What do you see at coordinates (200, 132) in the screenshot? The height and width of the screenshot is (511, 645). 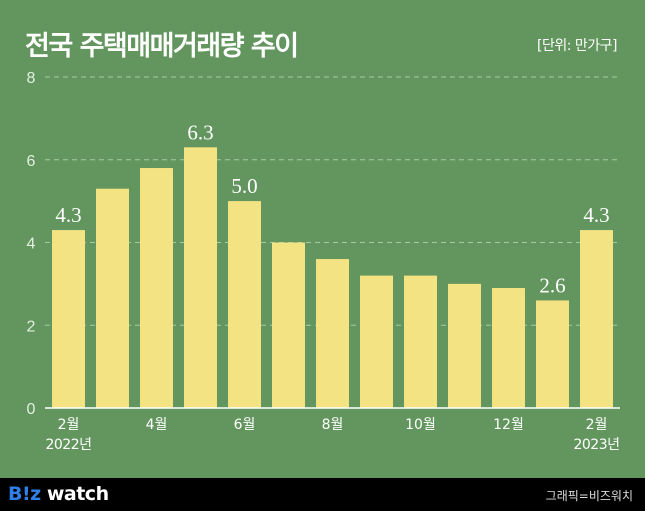 I see `data-label: 6.3` at bounding box center [200, 132].